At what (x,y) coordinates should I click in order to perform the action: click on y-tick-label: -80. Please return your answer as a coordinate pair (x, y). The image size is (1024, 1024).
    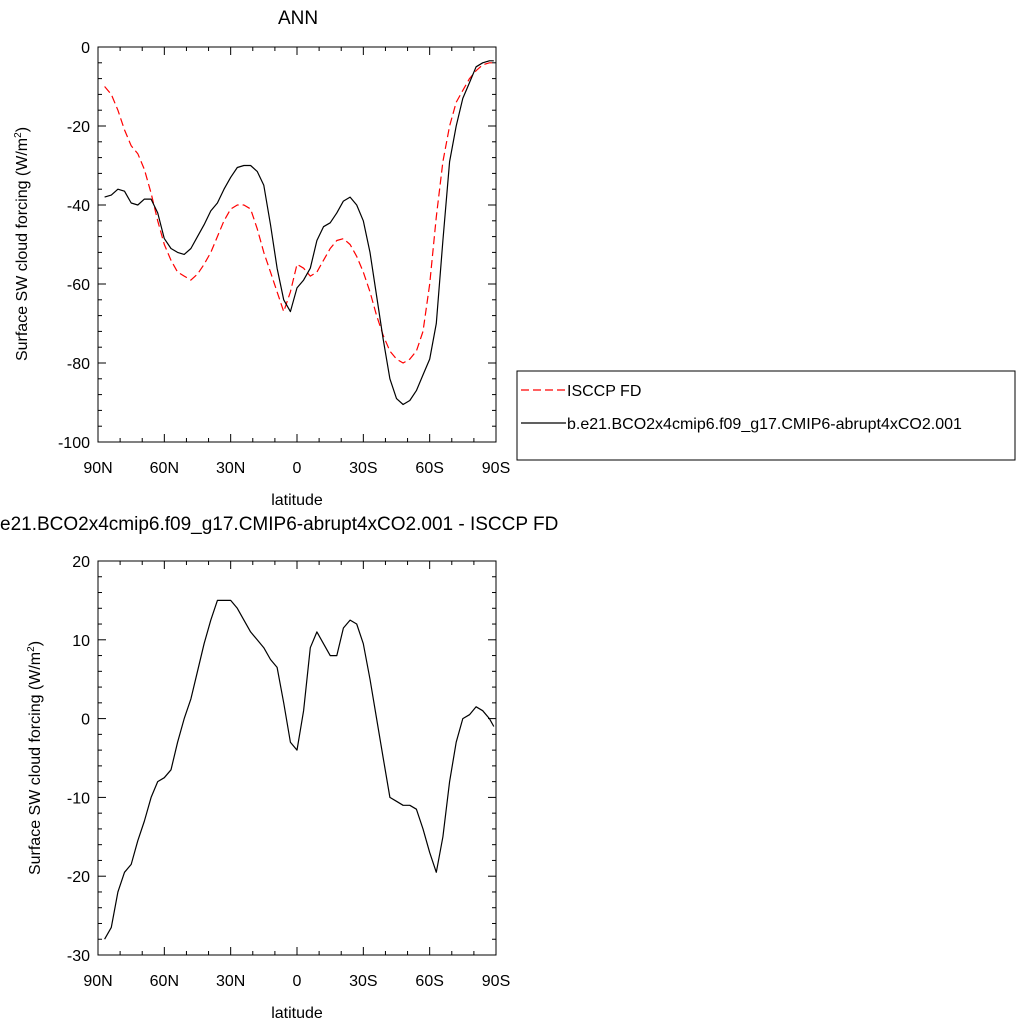
    Looking at the image, I should click on (78, 364).